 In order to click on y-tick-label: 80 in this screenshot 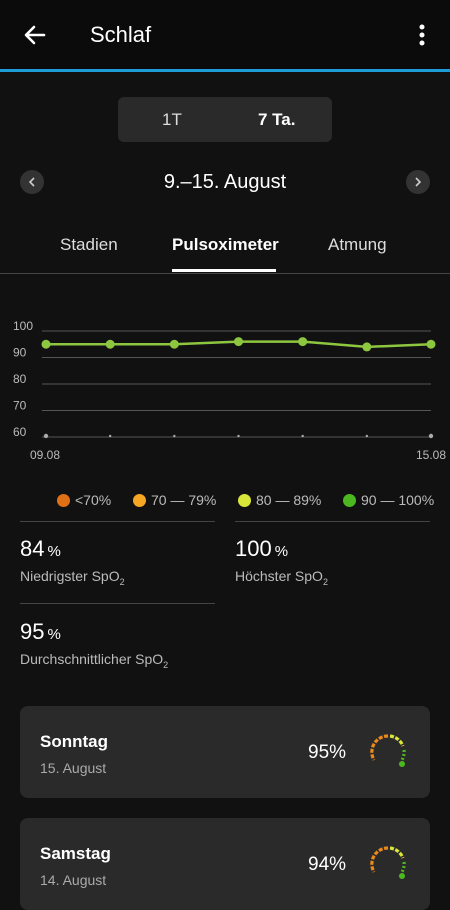, I will do `click(20, 379)`.